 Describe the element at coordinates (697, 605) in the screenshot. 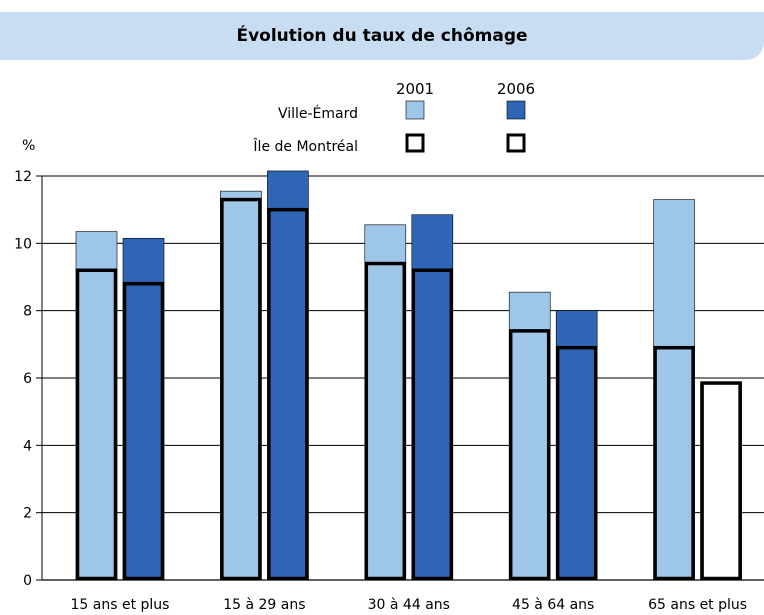

I see `x-tick-label: 65 ans et plus` at that location.